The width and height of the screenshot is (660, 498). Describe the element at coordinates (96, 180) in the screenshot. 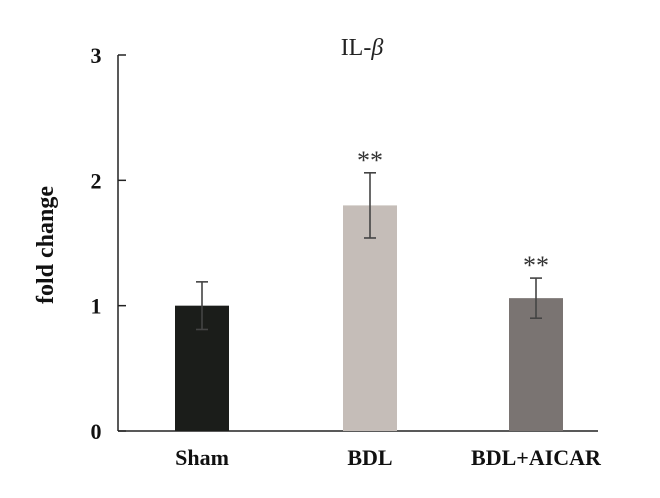

I see `y-tick-label: 2` at that location.